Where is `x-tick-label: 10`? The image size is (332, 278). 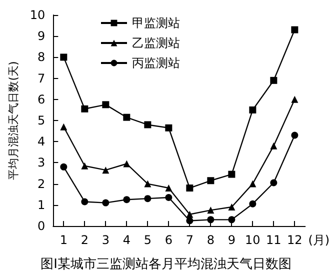
x-tick-label: 10 is located at coordinates (252, 240).